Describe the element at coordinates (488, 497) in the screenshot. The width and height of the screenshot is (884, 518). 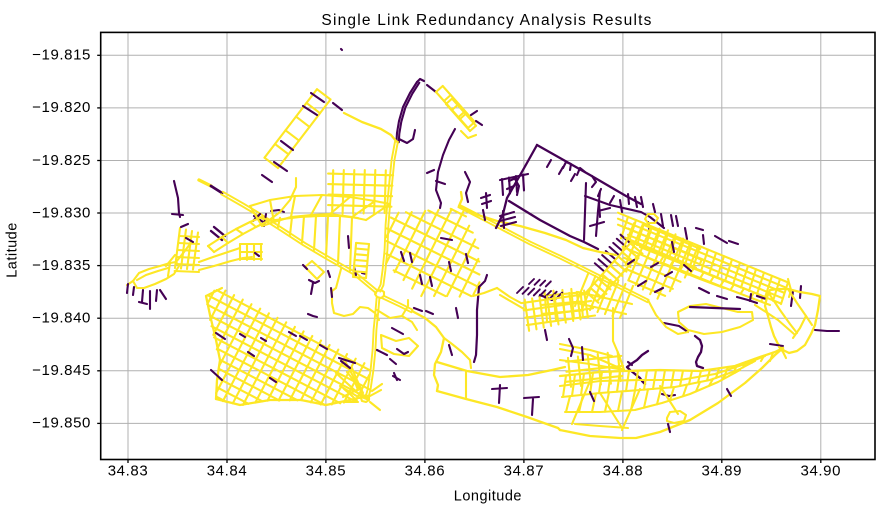
I see `svg-text: Longitude` at that location.